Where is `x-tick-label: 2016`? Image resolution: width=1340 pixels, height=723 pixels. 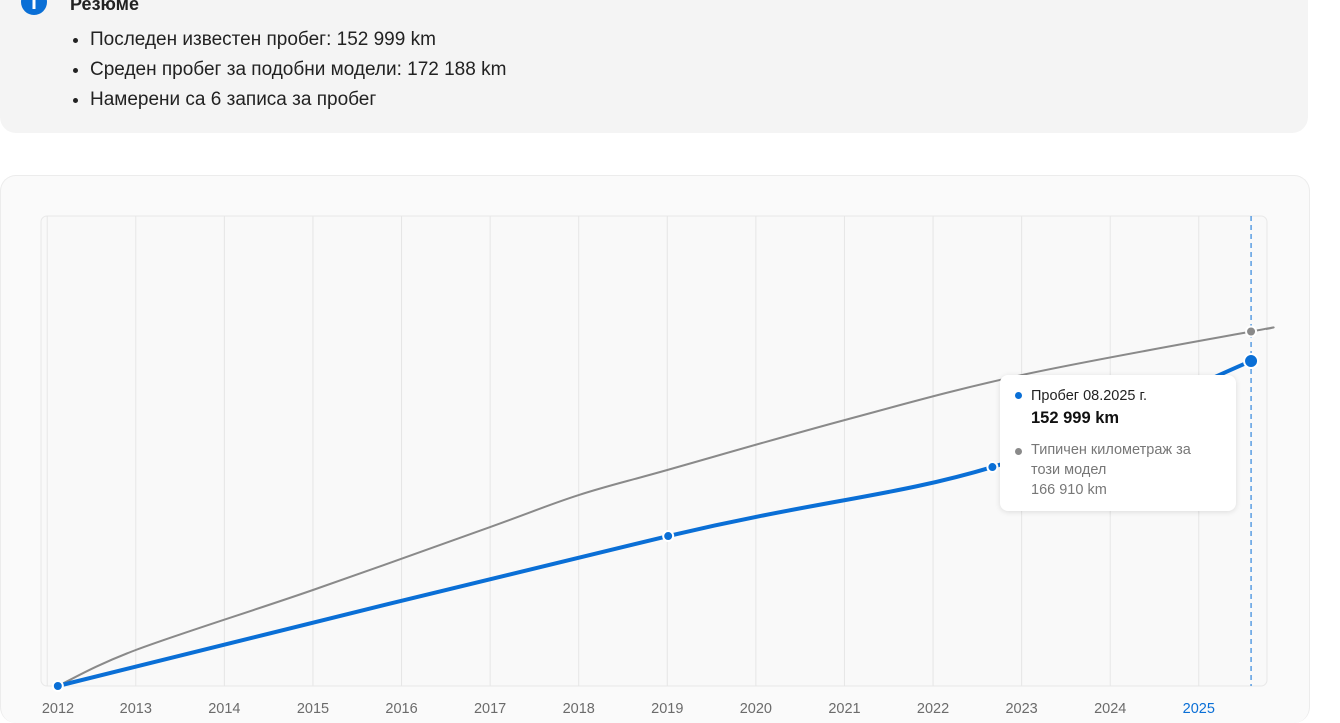 x-tick-label: 2016 is located at coordinates (401, 709).